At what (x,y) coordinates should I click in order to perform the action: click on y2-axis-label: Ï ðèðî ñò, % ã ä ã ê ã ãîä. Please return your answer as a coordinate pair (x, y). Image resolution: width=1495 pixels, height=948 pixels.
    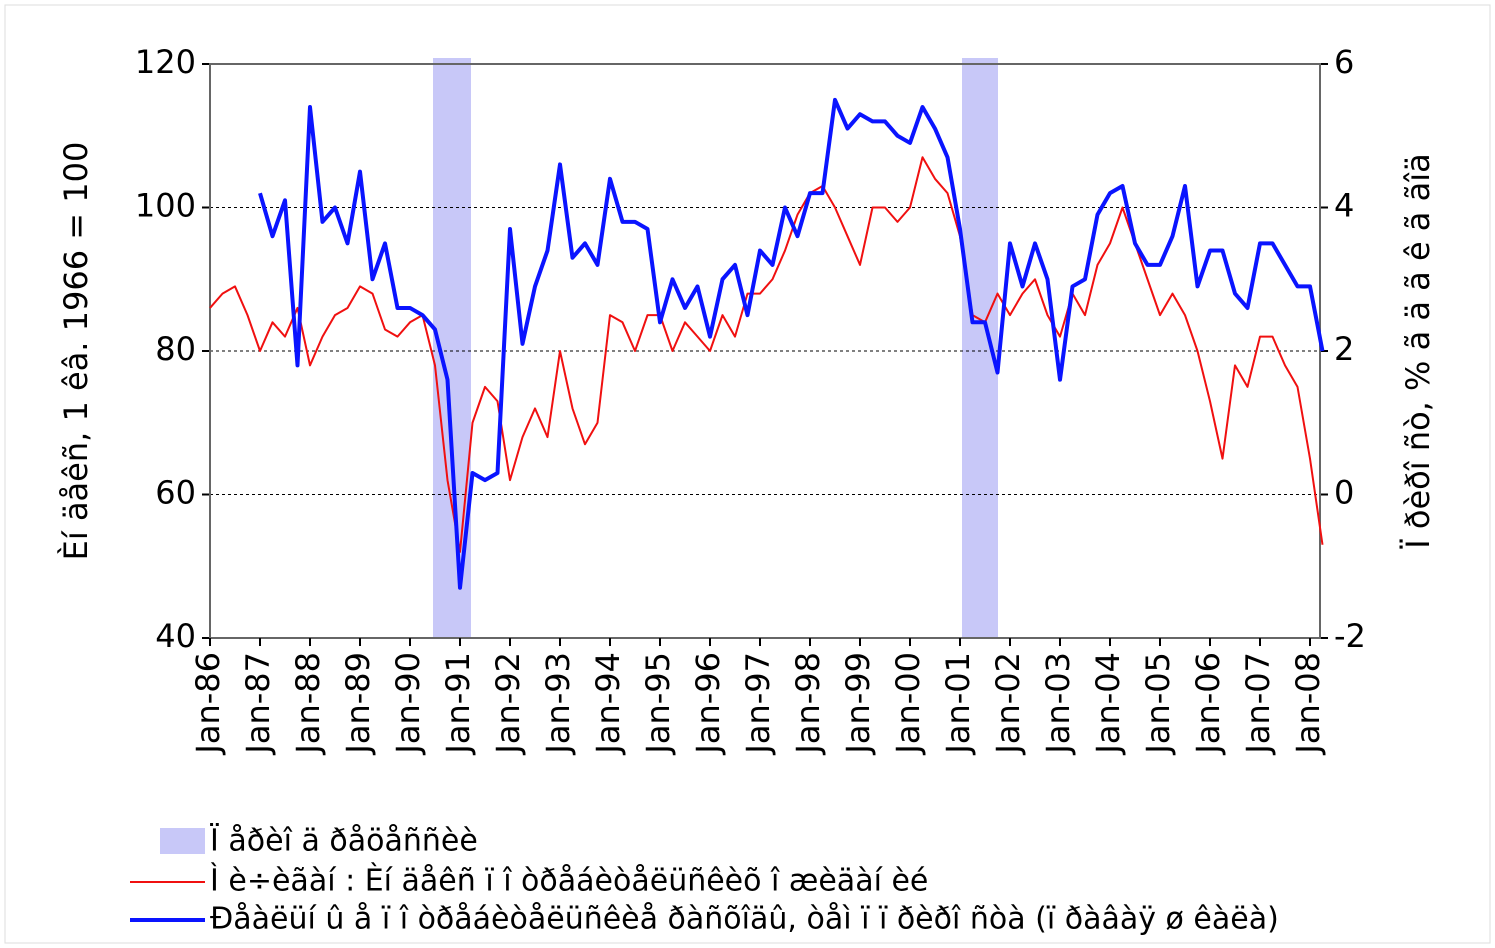
    Looking at the image, I should click on (1418, 350).